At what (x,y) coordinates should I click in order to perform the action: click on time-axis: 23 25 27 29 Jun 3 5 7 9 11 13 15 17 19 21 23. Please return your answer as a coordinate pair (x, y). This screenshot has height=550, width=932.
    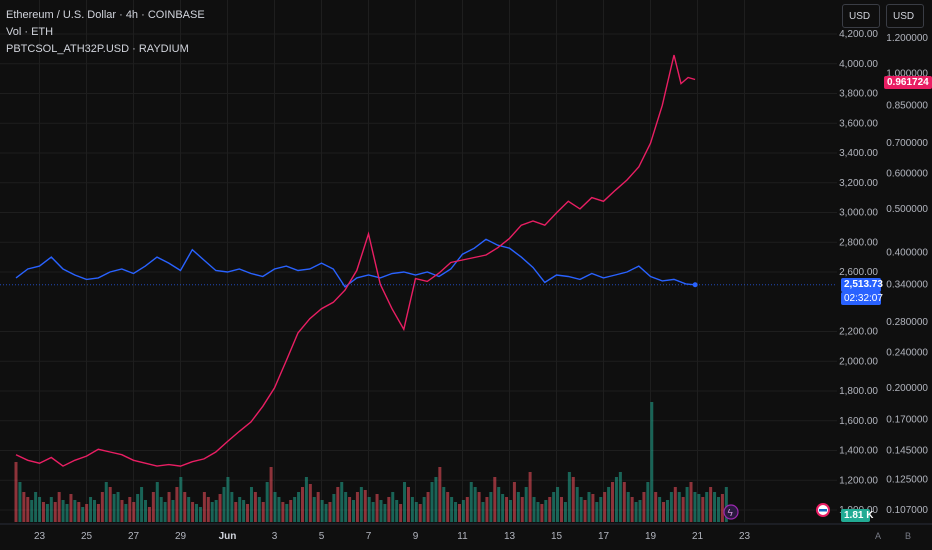
    Looking at the image, I should click on (466, 532).